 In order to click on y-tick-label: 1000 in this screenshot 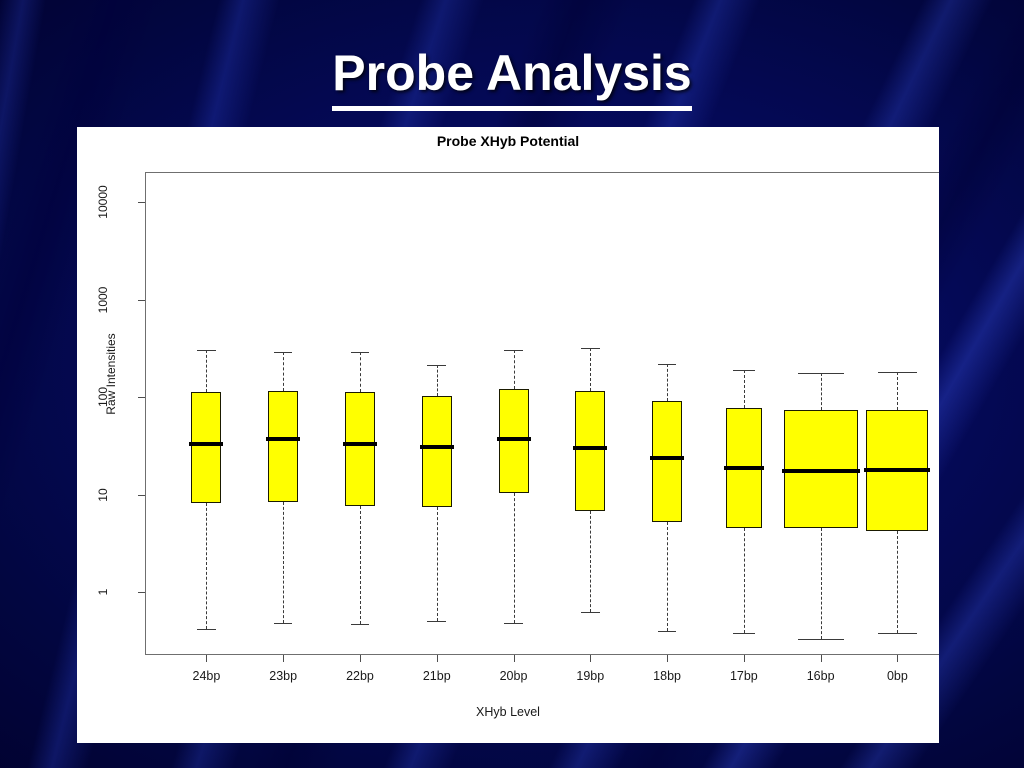, I will do `click(103, 299)`.